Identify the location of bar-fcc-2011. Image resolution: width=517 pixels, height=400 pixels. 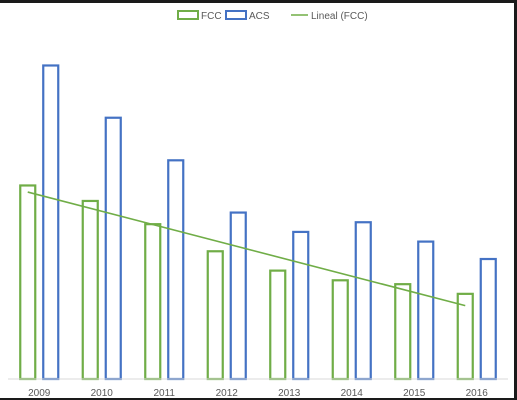
(153, 302).